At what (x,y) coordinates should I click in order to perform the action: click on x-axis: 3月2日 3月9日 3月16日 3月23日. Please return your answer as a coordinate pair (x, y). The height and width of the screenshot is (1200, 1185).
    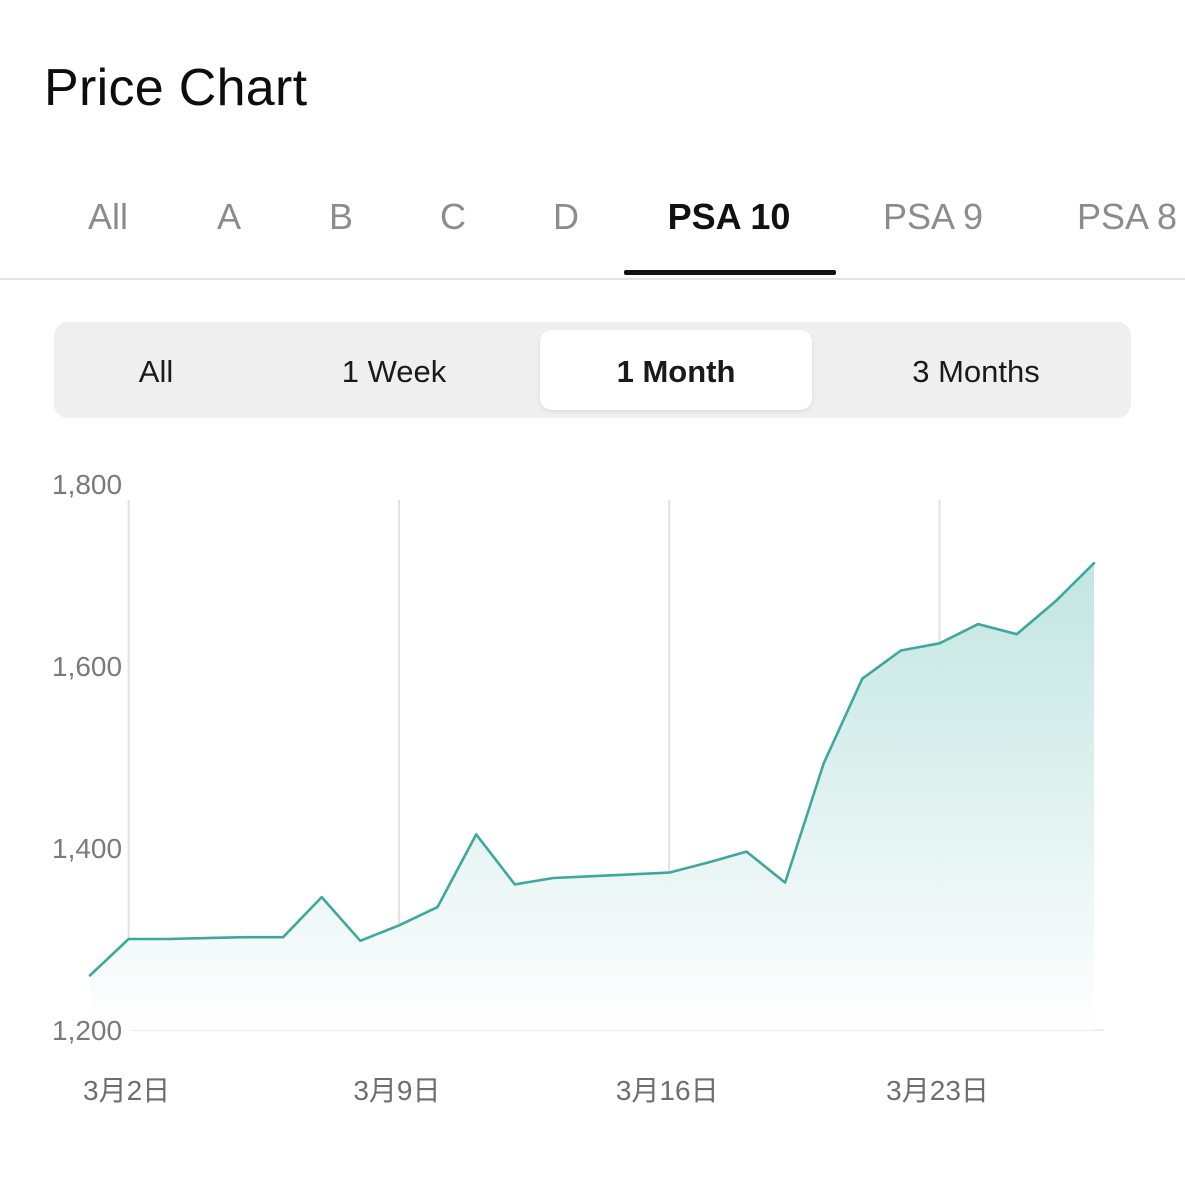
    Looking at the image, I should click on (536, 1090).